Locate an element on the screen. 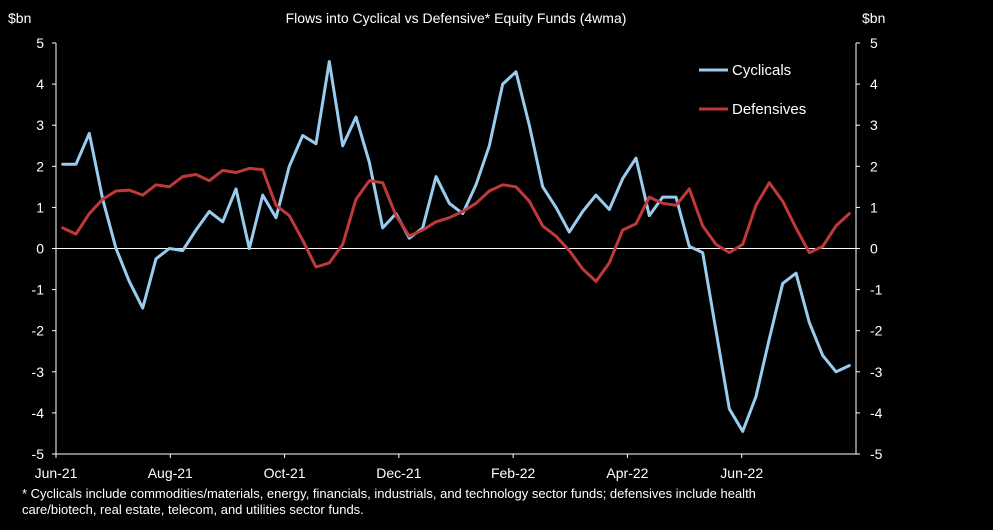  x-tick-label: Dec-21 is located at coordinates (398, 473).